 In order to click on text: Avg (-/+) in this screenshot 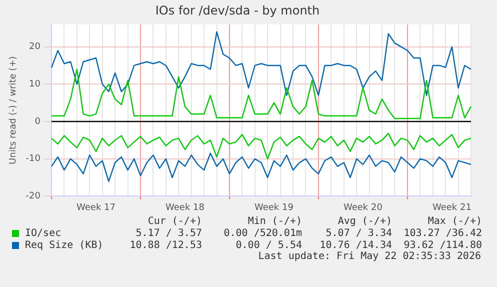, I will do `click(364, 221)`.